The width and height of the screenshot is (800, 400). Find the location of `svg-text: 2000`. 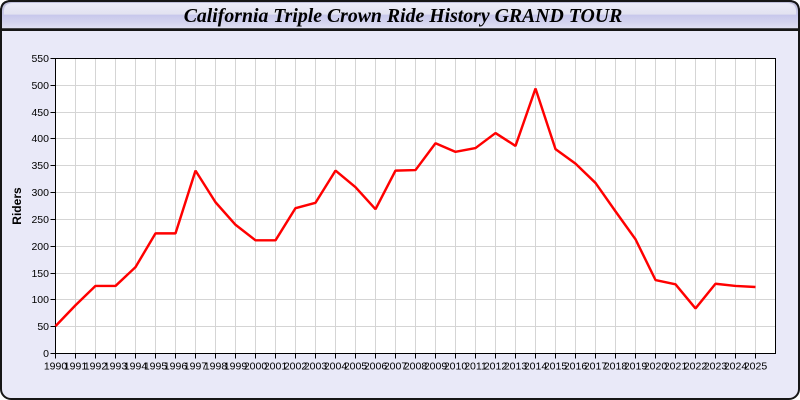

svg-text: 2000 is located at coordinates (256, 367).